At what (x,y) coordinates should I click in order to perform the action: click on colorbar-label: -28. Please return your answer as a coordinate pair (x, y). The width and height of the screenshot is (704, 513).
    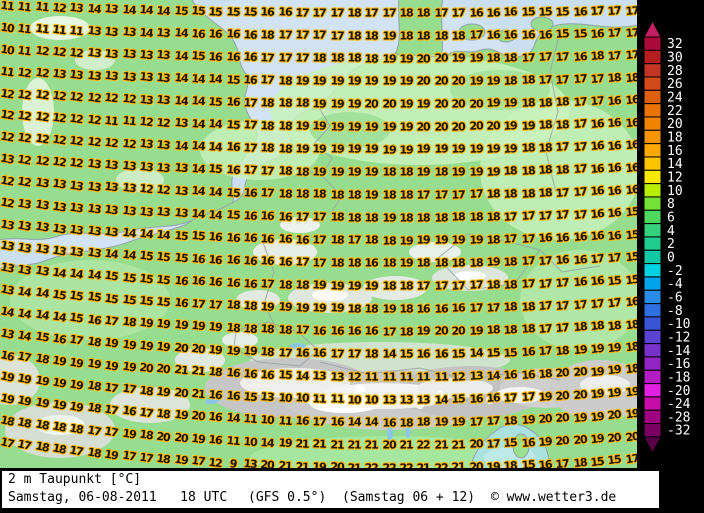
    Looking at the image, I should click on (678, 417).